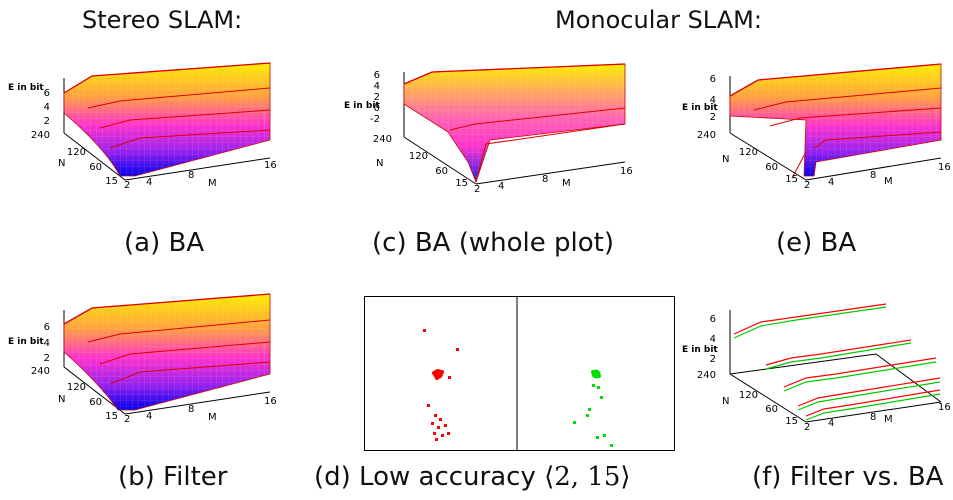 The image size is (953, 500). Describe the element at coordinates (514, 128) in the screenshot. I see `plot-c-axes` at that location.